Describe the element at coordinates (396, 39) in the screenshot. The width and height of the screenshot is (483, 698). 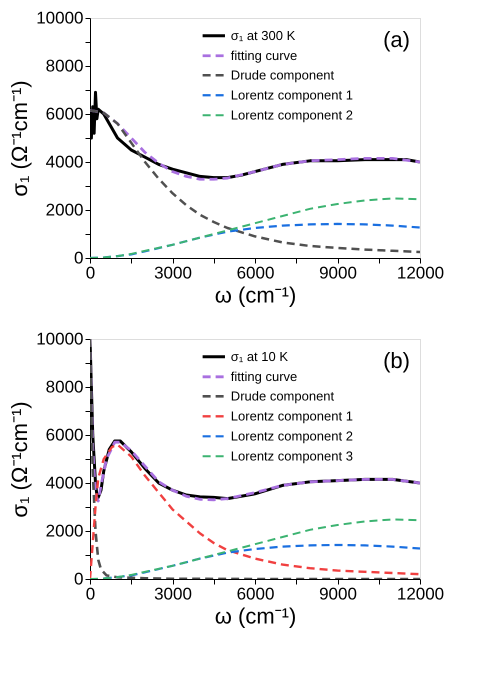
I see `annotation: (a)` at that location.